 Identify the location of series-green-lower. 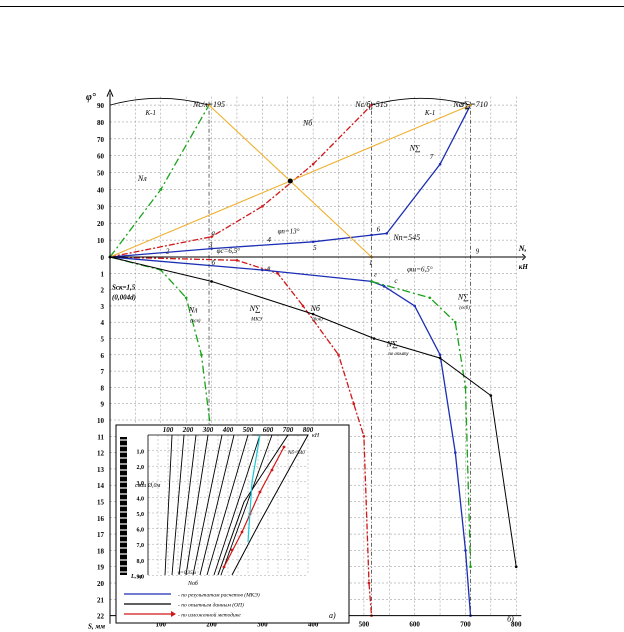
(161, 346).